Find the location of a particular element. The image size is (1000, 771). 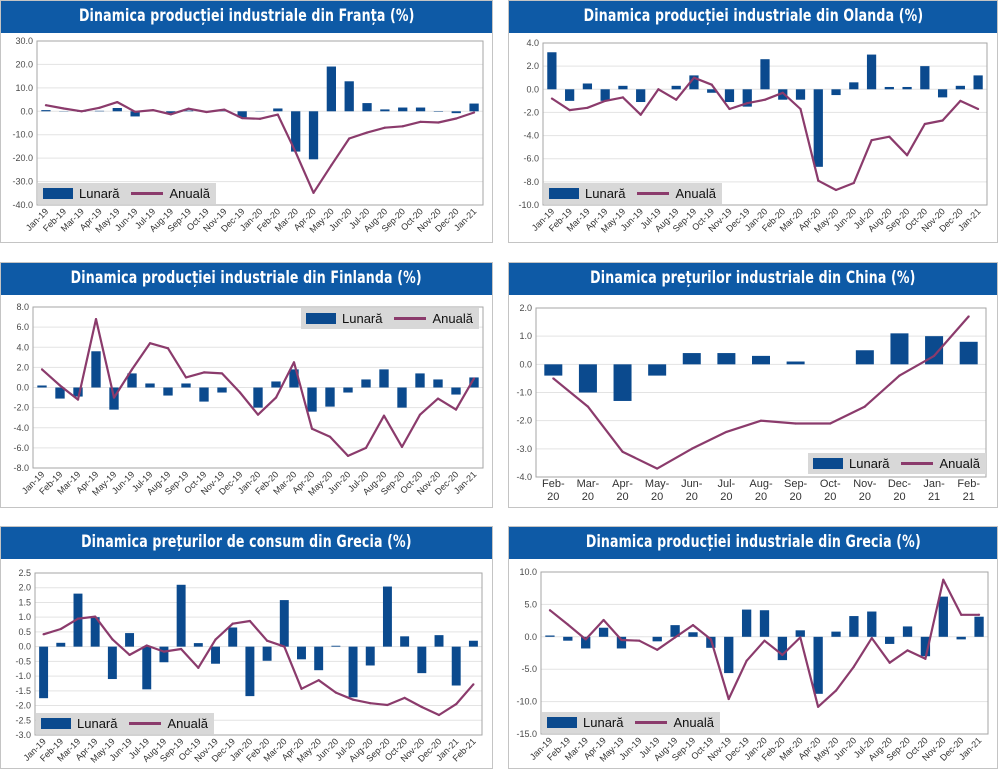

y-tick-label: 2.0 is located at coordinates (525, 308).